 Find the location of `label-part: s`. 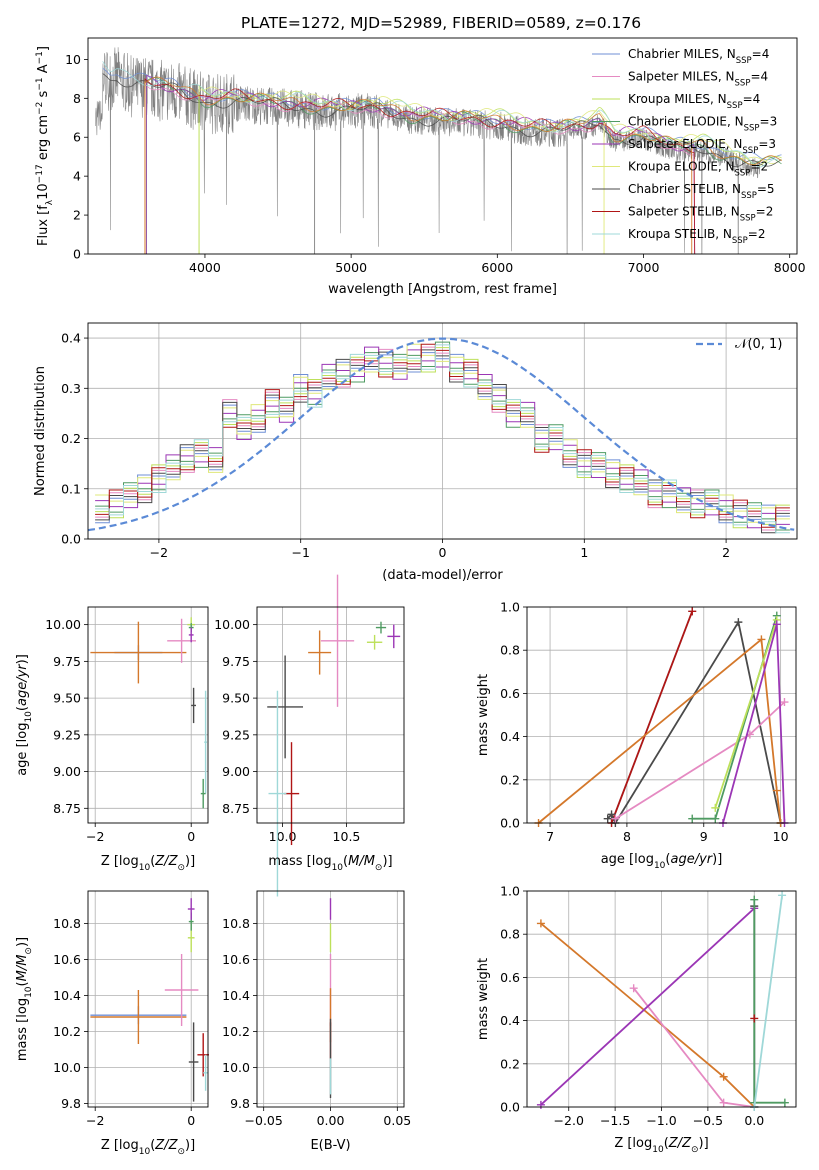

label-part: s is located at coordinates (43, 95).